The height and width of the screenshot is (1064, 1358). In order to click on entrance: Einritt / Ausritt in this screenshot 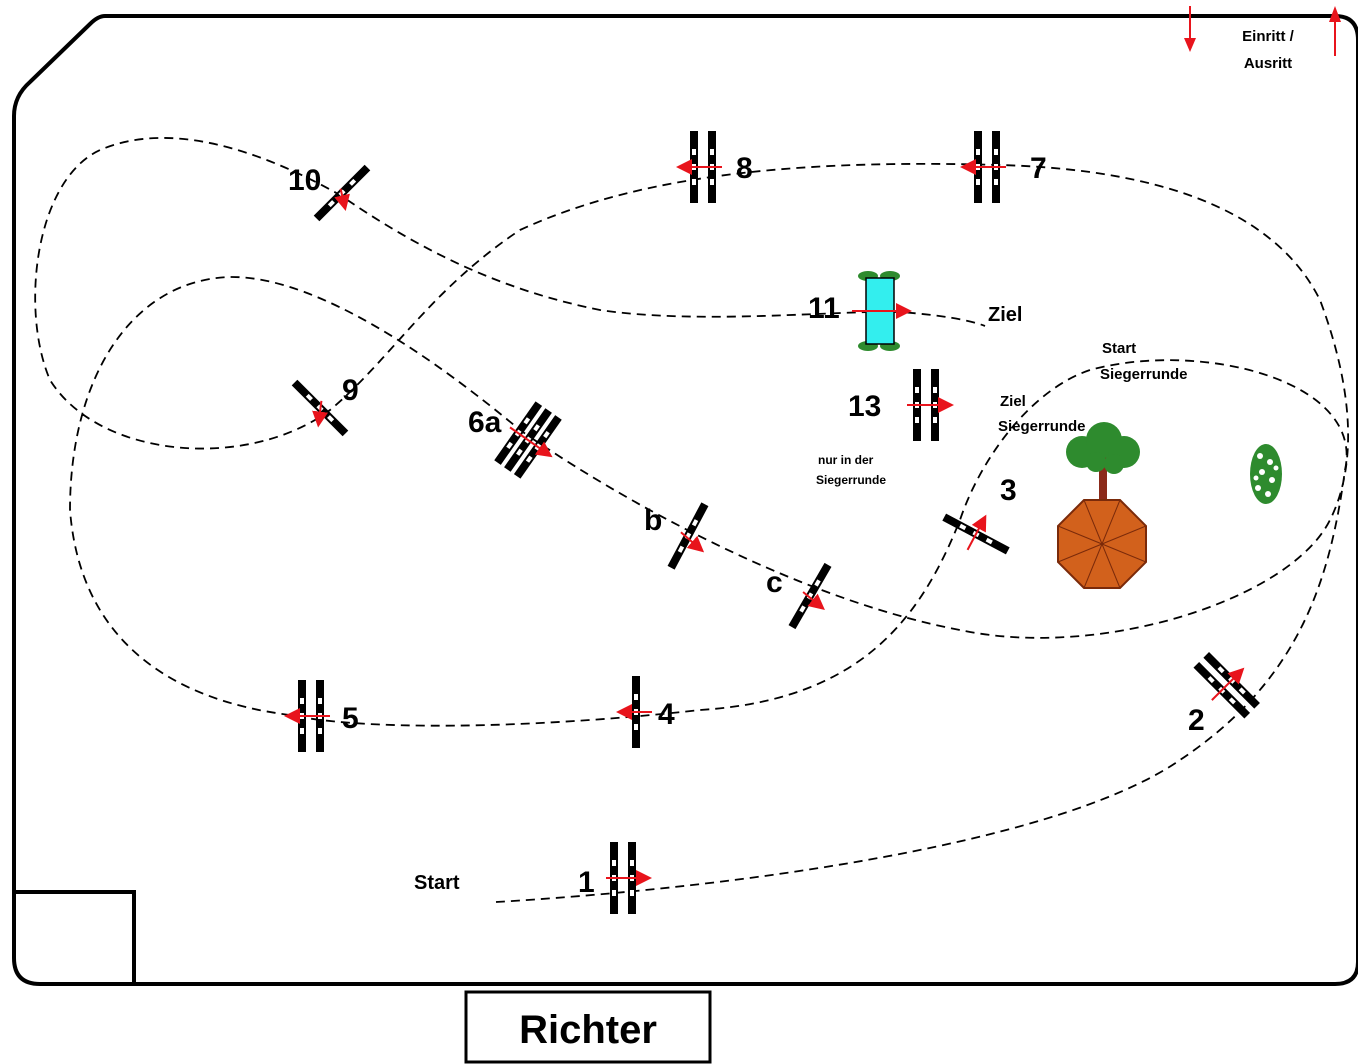, I will do `click(1262, 39)`.